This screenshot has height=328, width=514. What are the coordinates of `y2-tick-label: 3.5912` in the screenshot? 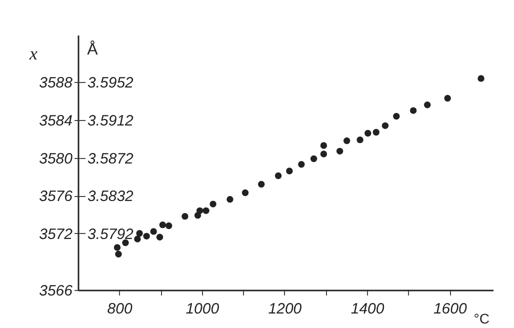 It's located at (111, 121).